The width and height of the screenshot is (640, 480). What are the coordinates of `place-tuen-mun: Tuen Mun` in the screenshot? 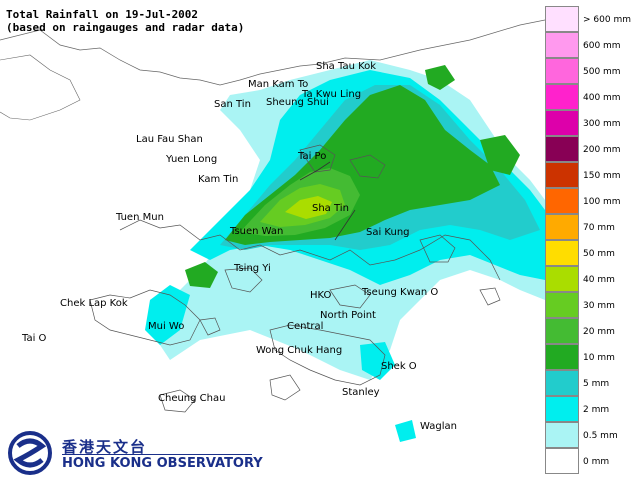 It's located at (140, 217).